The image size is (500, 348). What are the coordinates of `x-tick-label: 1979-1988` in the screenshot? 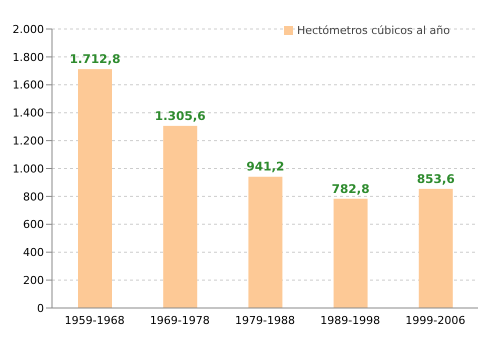 It's located at (265, 320).